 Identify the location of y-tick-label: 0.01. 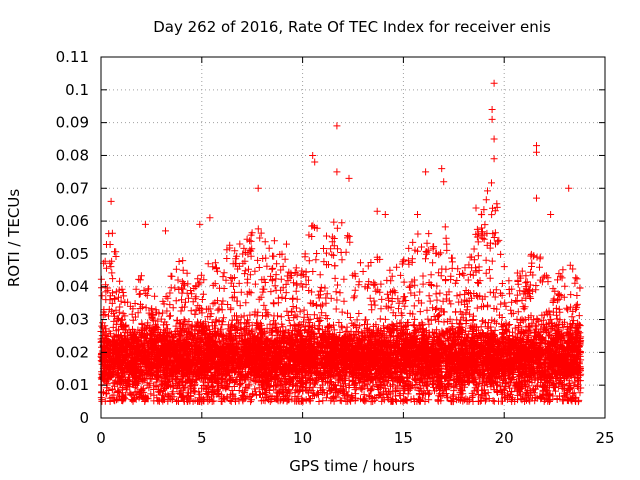
(72, 385).